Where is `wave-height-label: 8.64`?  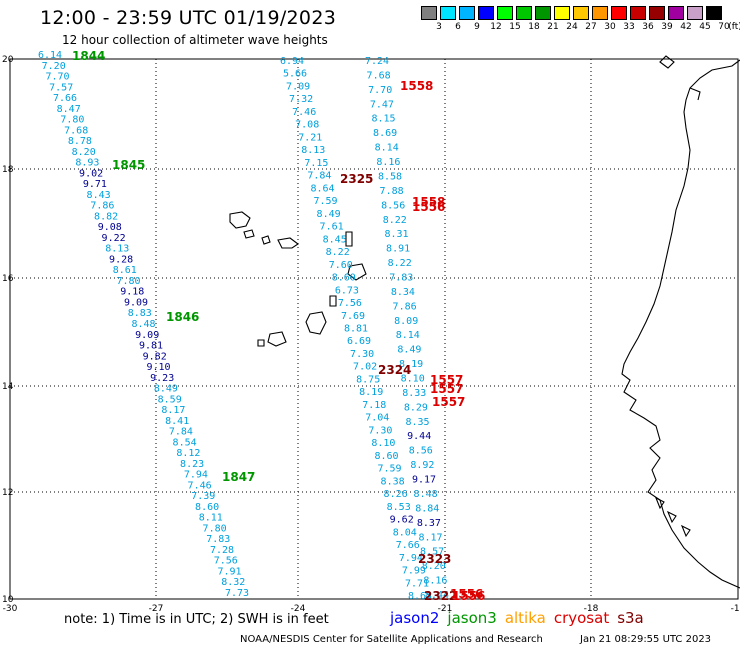 wave-height-label: 8.64 is located at coordinates (322, 188).